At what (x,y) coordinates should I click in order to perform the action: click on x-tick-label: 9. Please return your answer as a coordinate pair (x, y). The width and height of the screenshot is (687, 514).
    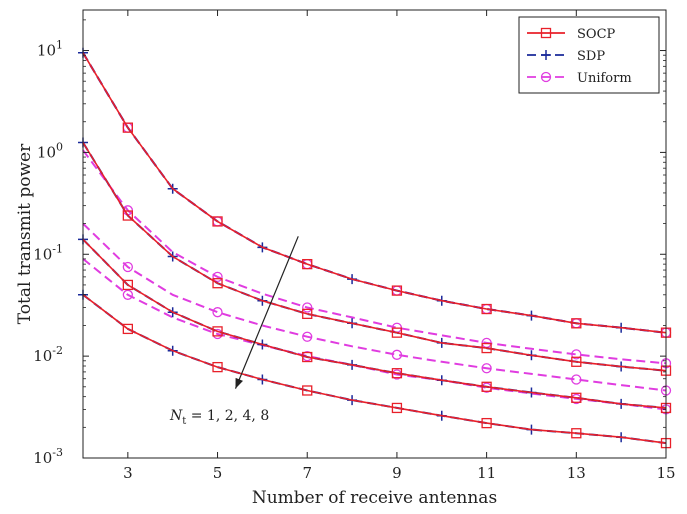
    Looking at the image, I should click on (397, 473).